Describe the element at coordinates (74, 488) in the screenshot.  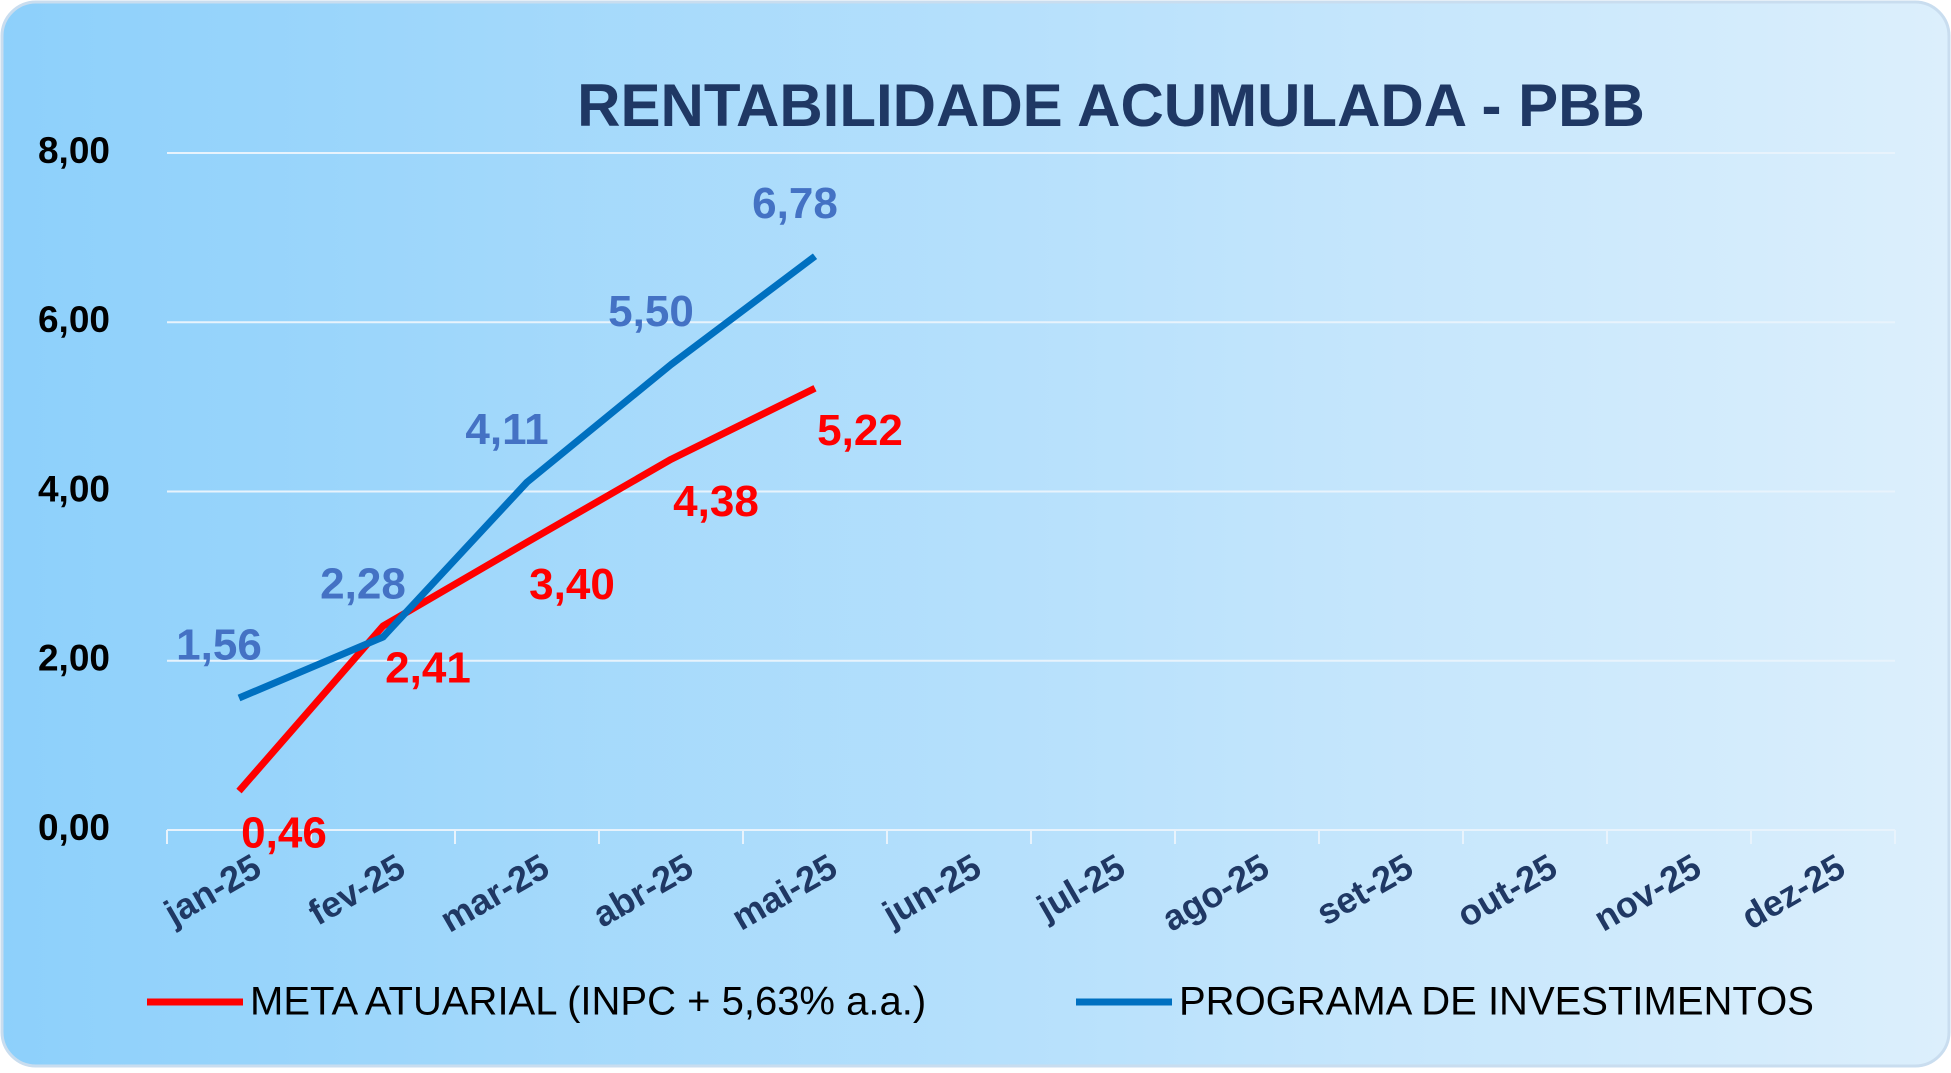
I see `y-tick-label: 4,00` at that location.